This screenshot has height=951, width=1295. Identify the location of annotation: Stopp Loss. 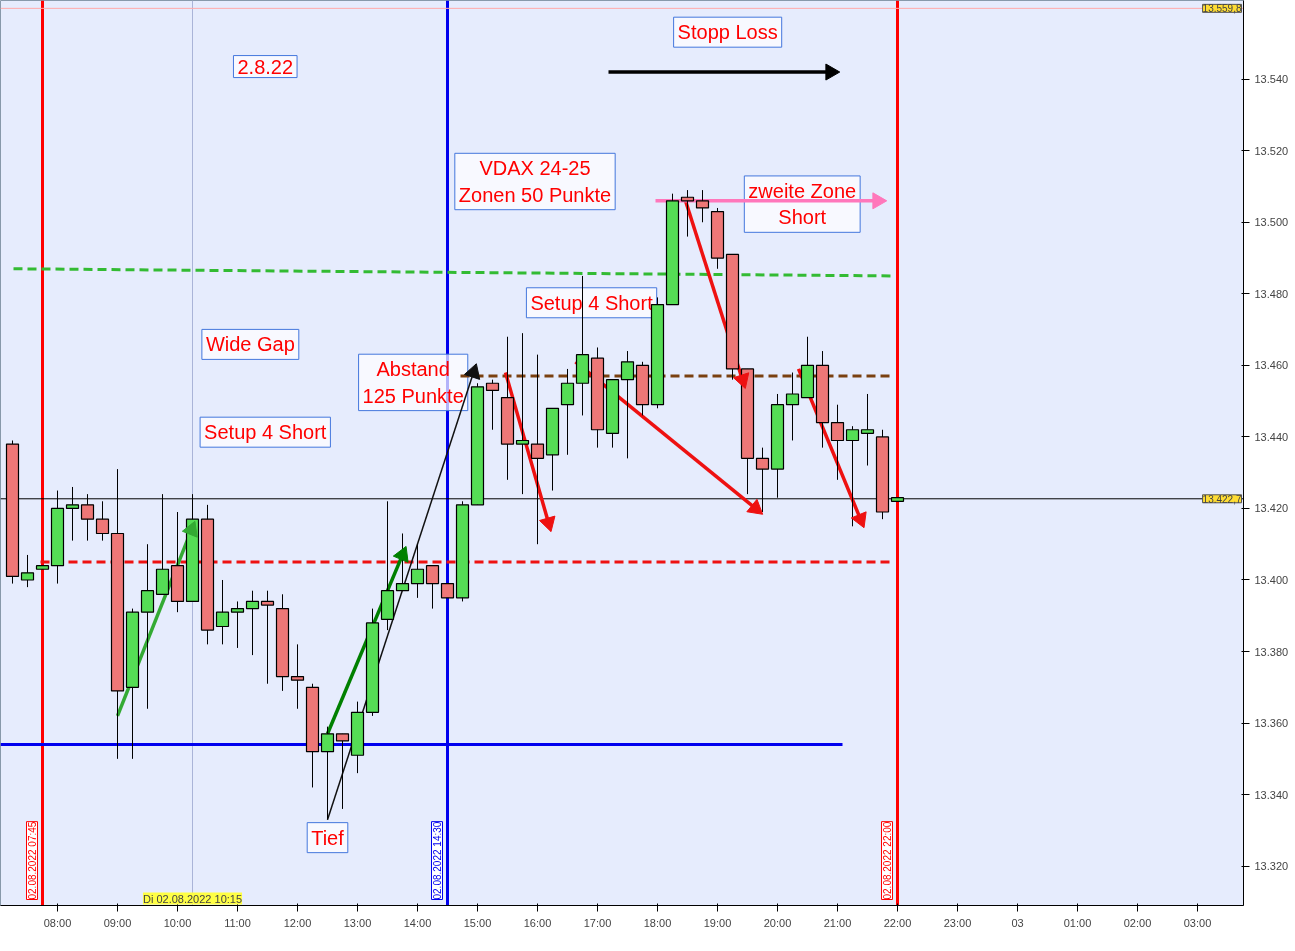
(727, 32).